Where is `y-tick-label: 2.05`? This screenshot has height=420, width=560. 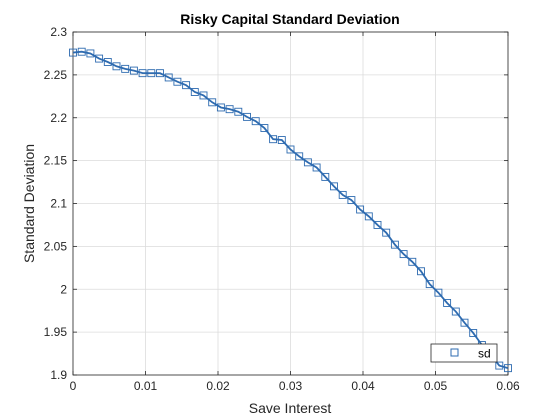
y-tick-label: 2.05 is located at coordinates (56, 246).